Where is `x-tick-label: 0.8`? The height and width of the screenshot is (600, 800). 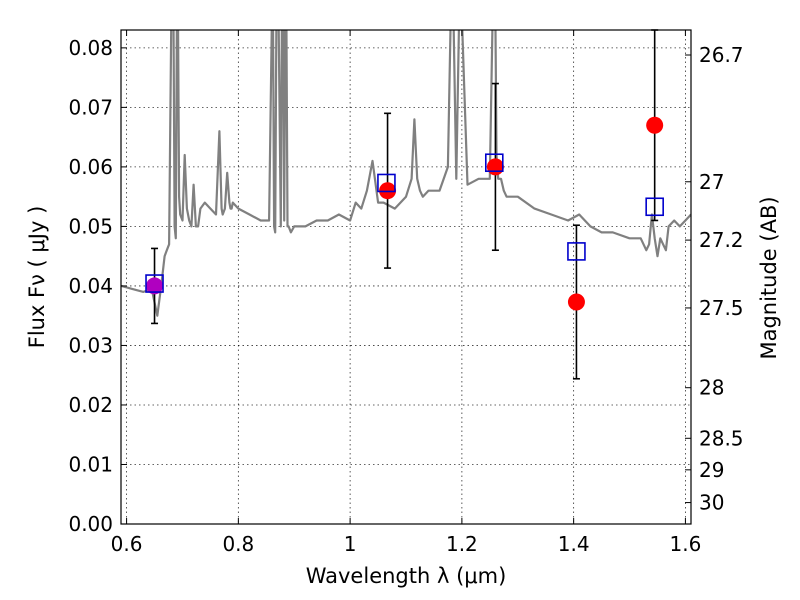
x-tick-label: 0.8 is located at coordinates (238, 544).